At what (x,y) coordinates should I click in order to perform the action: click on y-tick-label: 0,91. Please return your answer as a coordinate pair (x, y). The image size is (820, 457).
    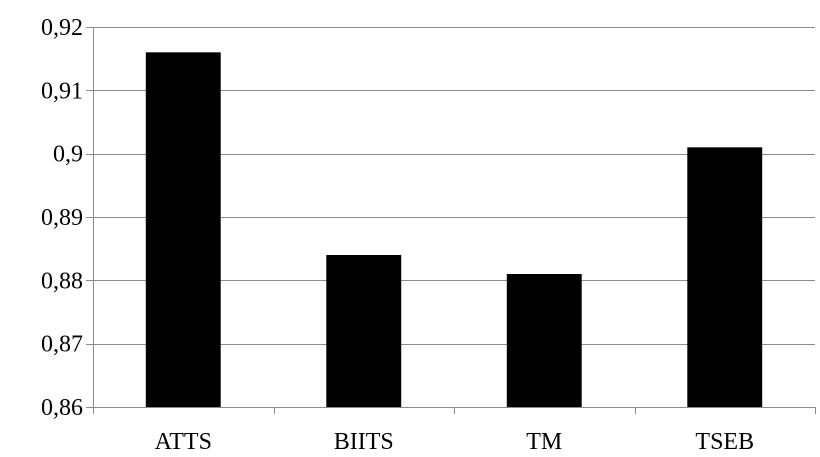
    Looking at the image, I should click on (62, 91).